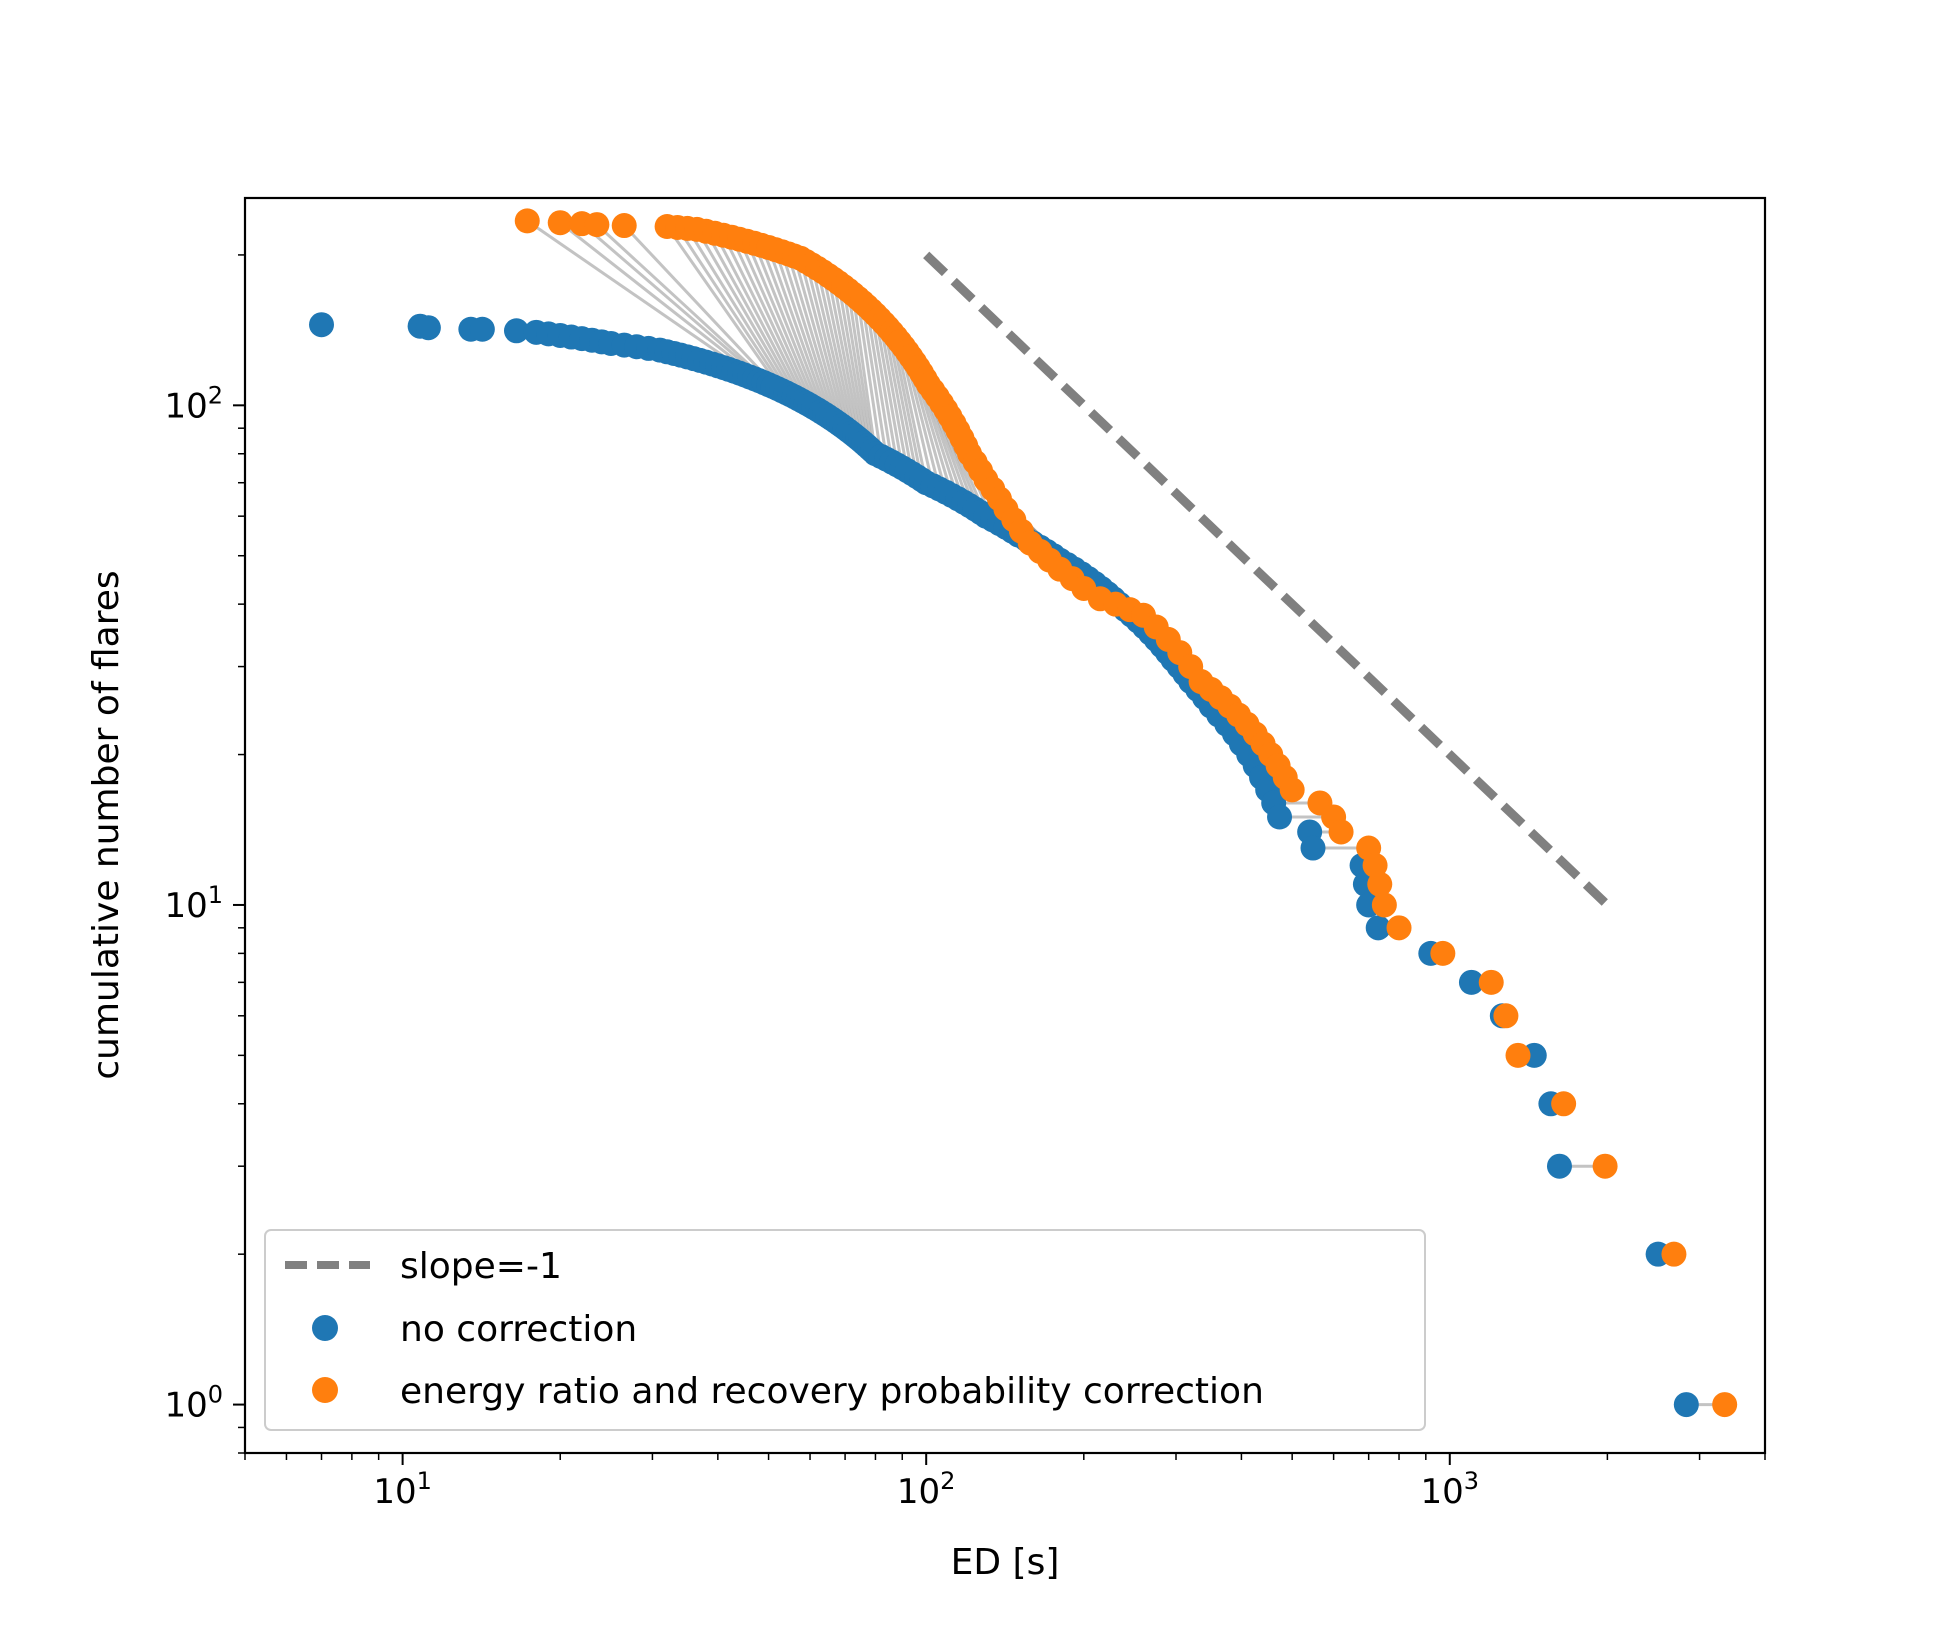 This screenshot has height=1650, width=1950. I want to click on reference-line, so click(1267, 580).